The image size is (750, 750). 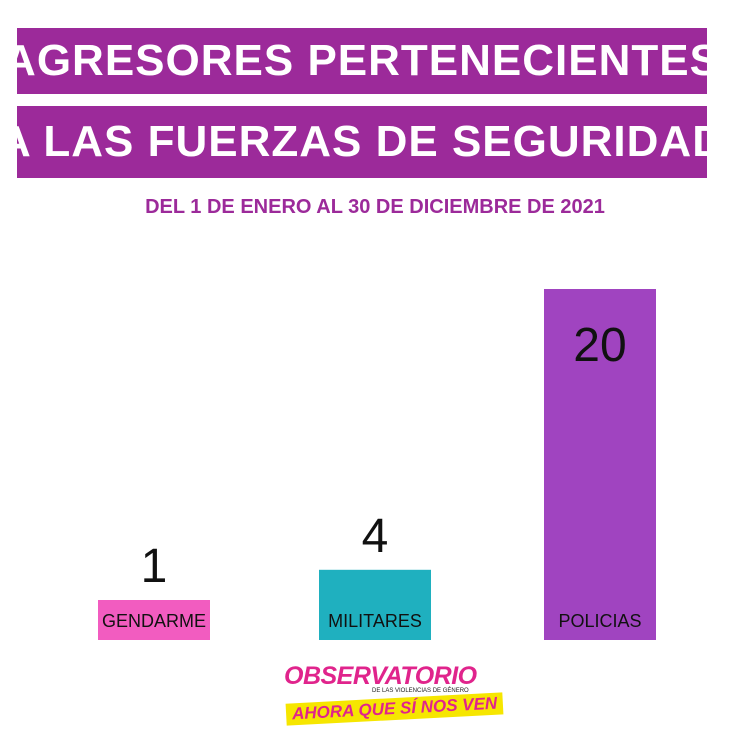 What do you see at coordinates (375, 621) in the screenshot?
I see `category-label-militares: MILITARES` at bounding box center [375, 621].